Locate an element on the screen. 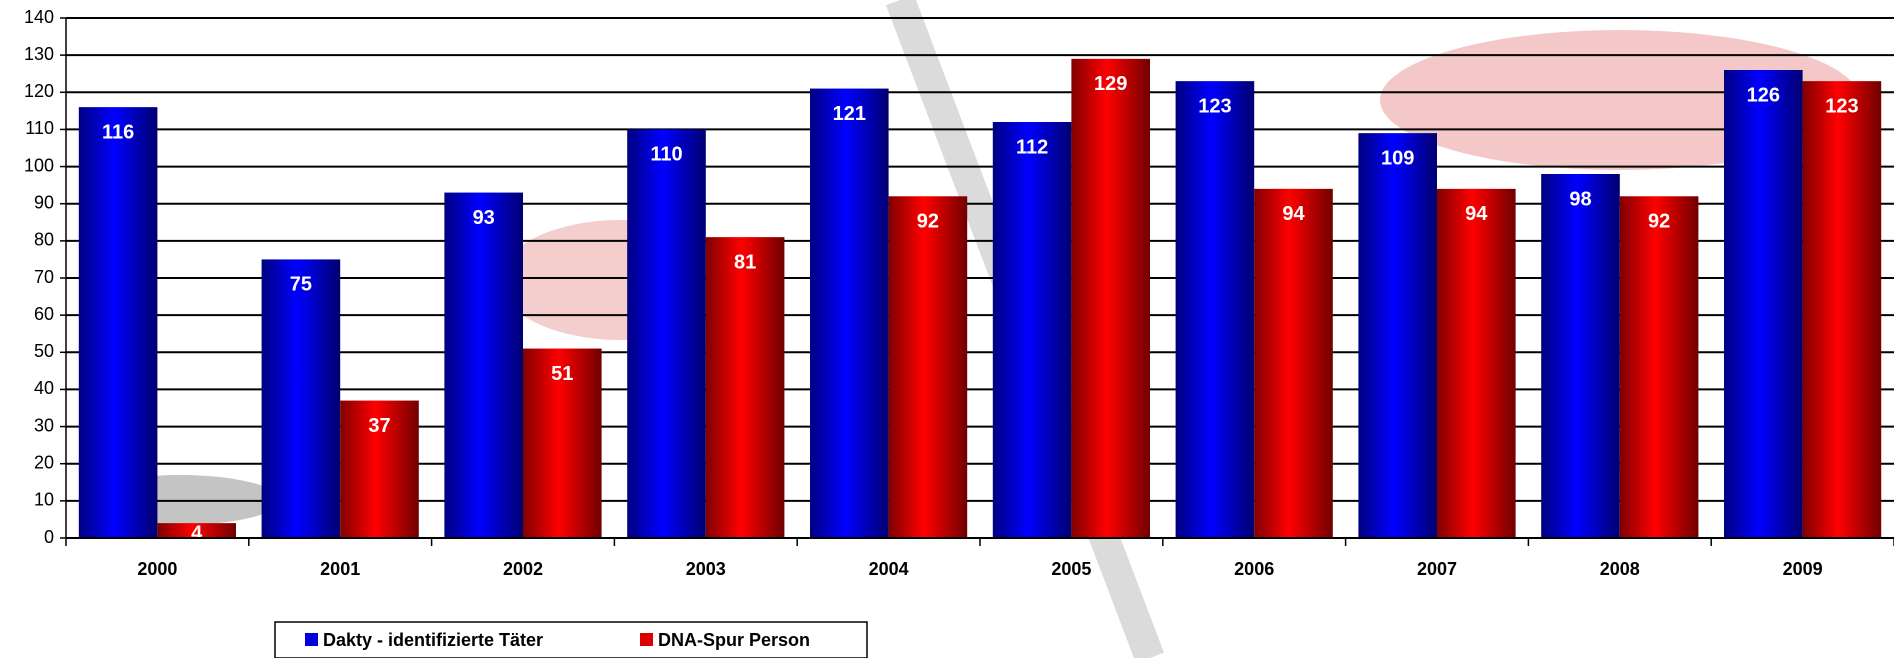 The height and width of the screenshot is (658, 1894). value-label: 93 is located at coordinates (484, 218).